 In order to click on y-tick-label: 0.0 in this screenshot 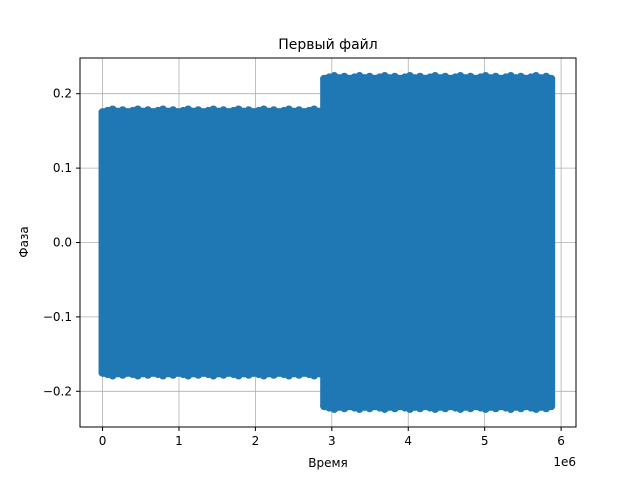, I will do `click(62, 243)`.